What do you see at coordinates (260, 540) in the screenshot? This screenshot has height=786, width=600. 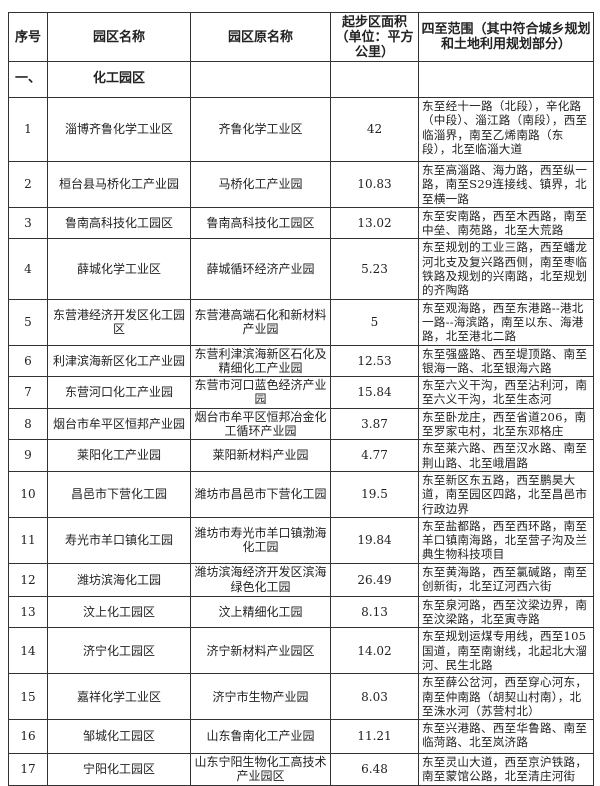 I see `original-name: 潍坊市寿光市羊口镇渤海化工园` at bounding box center [260, 540].